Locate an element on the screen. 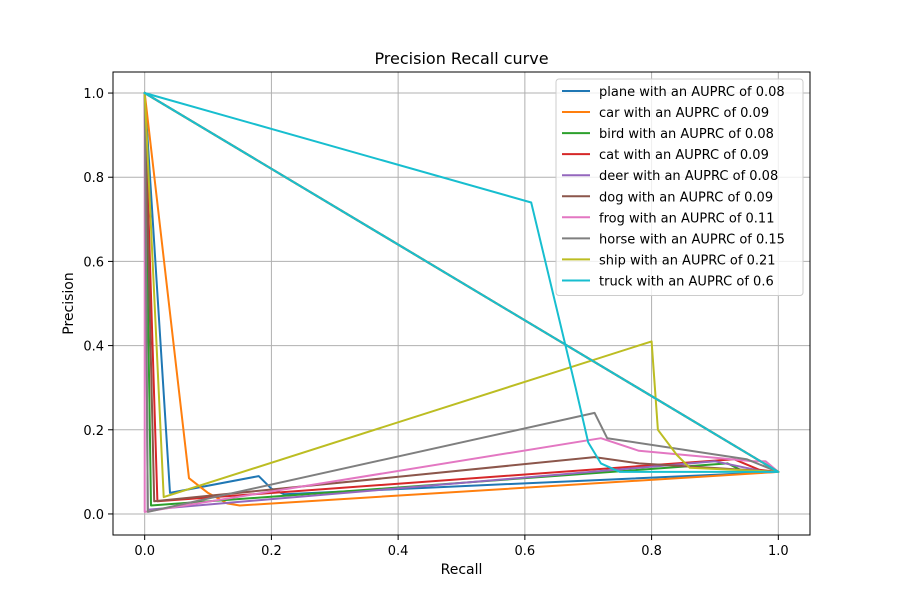  legend-label-5: dog with an AUPRC of 0.09 is located at coordinates (686, 197).